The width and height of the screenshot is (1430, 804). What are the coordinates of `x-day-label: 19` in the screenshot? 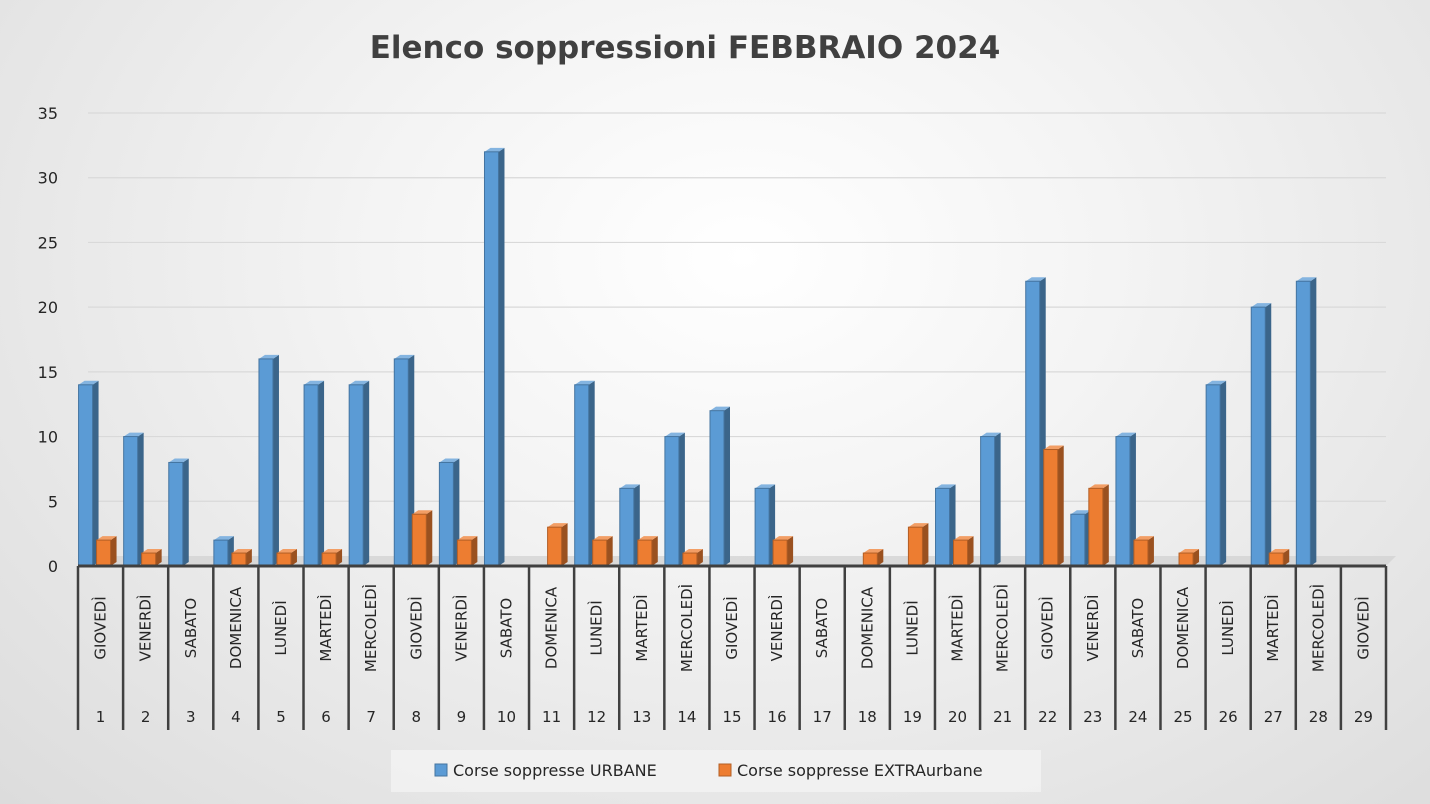 It's located at (912, 717).